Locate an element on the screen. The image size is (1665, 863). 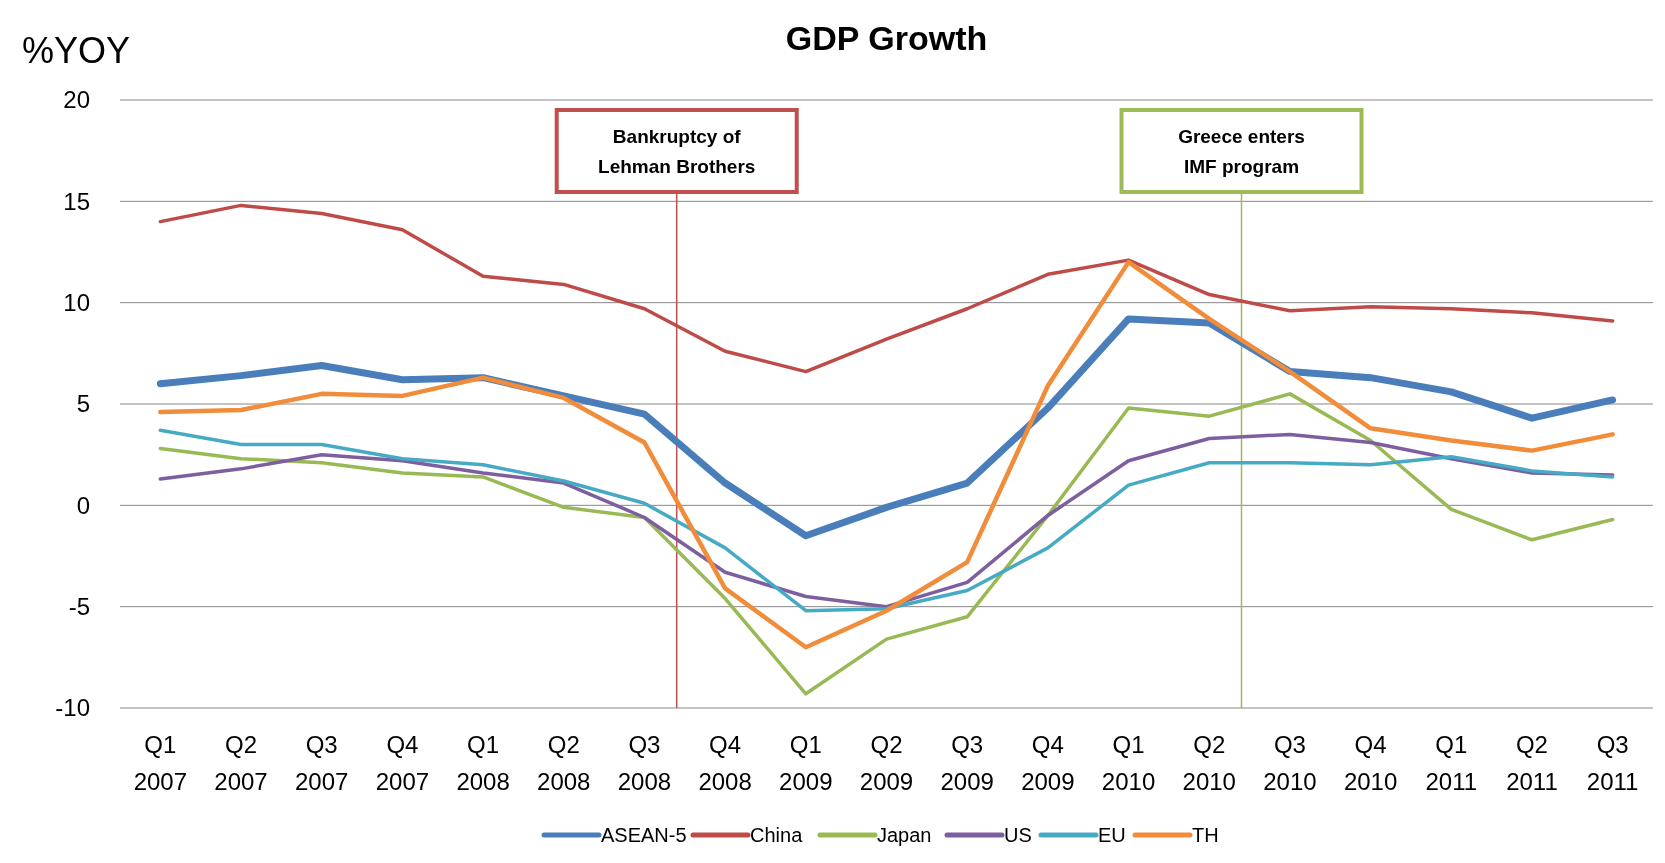
x-tick-label: Q2 2008 is located at coordinates (564, 763).